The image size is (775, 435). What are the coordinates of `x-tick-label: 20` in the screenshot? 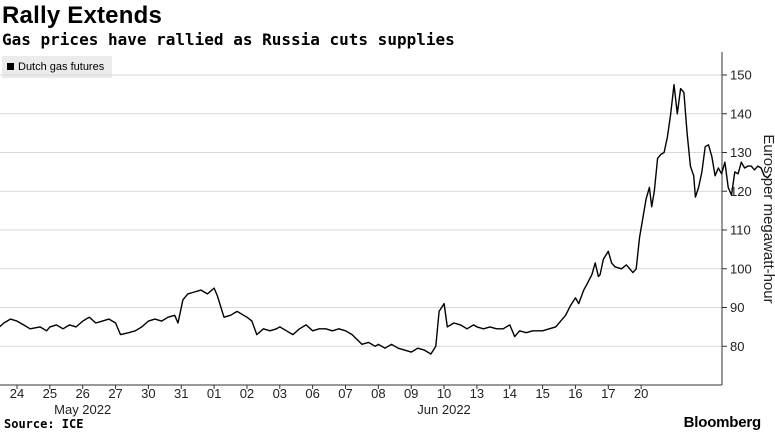 It's located at (641, 393).